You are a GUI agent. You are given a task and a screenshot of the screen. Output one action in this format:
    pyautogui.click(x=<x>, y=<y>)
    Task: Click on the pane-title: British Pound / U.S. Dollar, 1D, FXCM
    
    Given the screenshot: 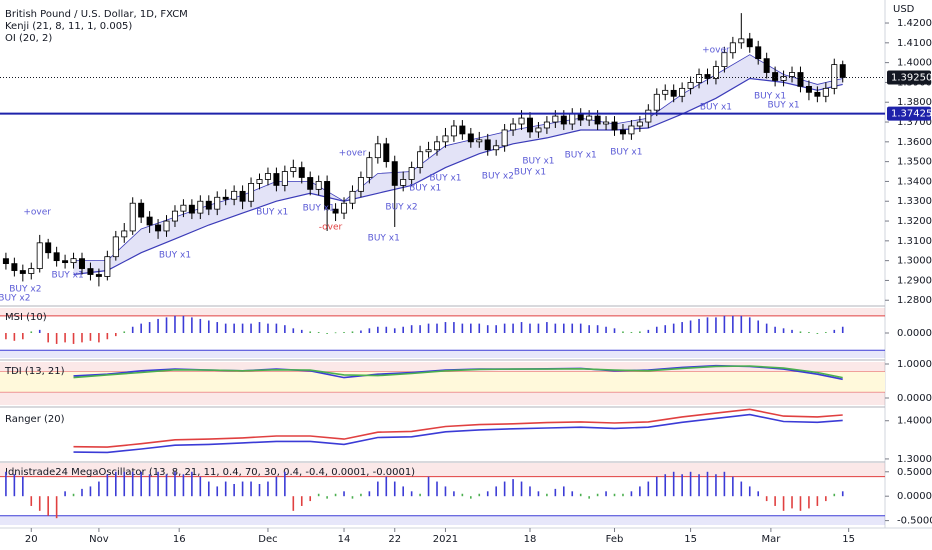 What is the action you would take?
    pyautogui.click(x=96, y=14)
    